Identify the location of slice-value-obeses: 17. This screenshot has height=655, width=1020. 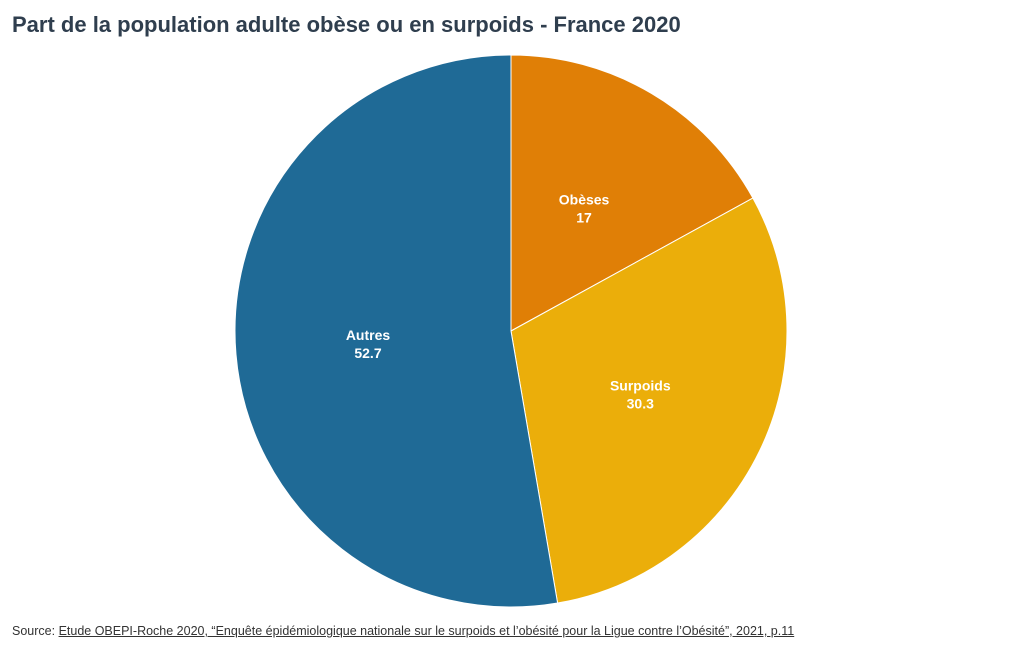
(584, 217).